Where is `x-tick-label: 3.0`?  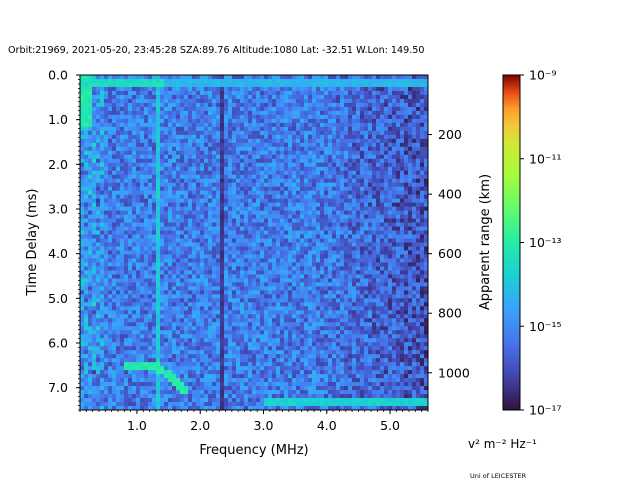
x-tick-label: 3.0 is located at coordinates (264, 425).